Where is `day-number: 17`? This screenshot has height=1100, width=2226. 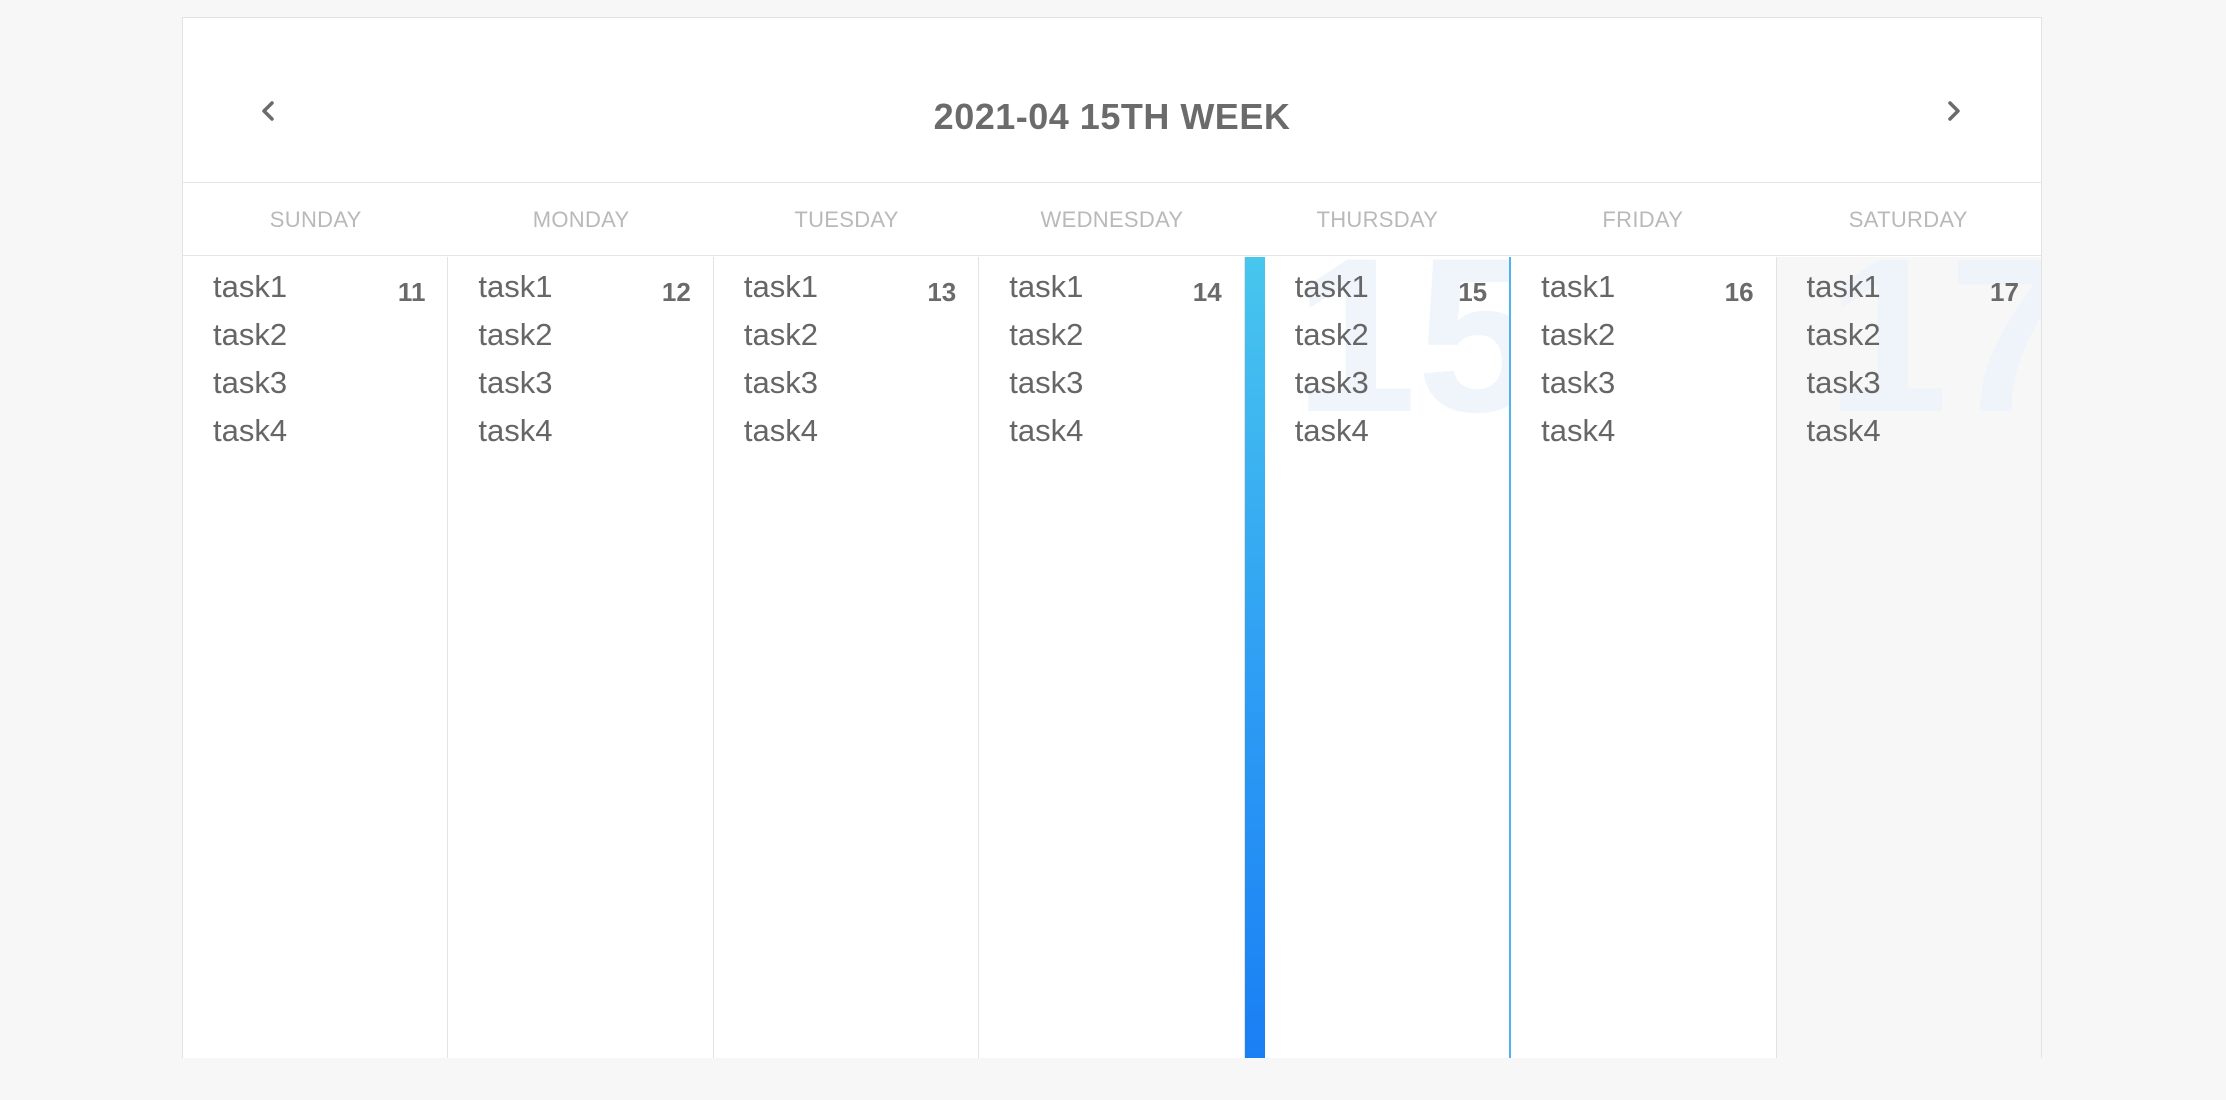
day-number: 17 is located at coordinates (2004, 292).